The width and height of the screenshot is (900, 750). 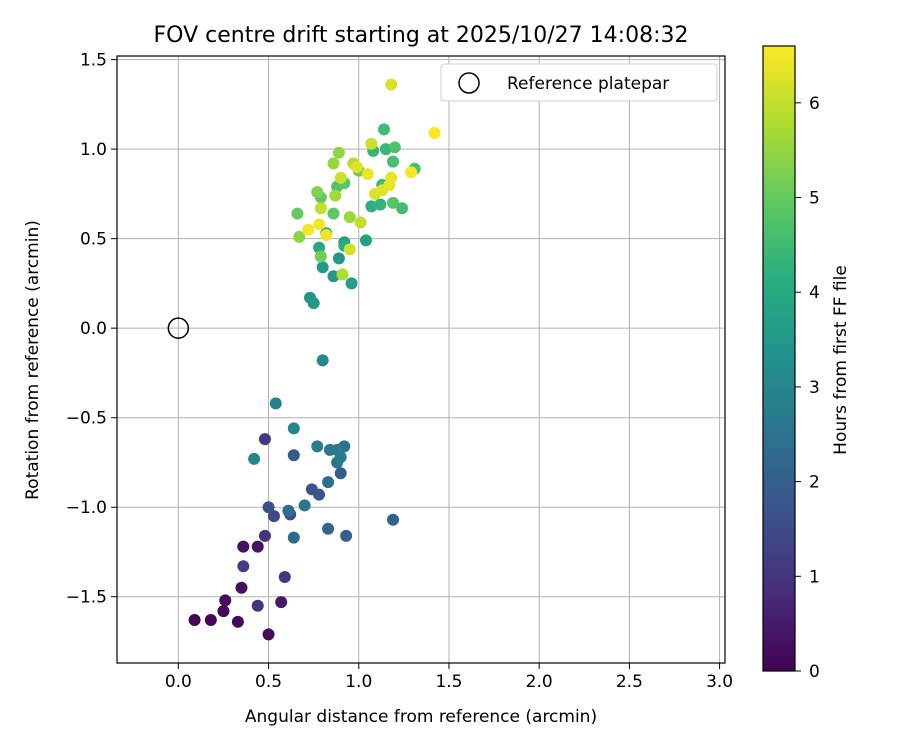 I want to click on colorbar: 0 1 2 3 4 5 6 Hours from first FF file, so click(x=806, y=363).